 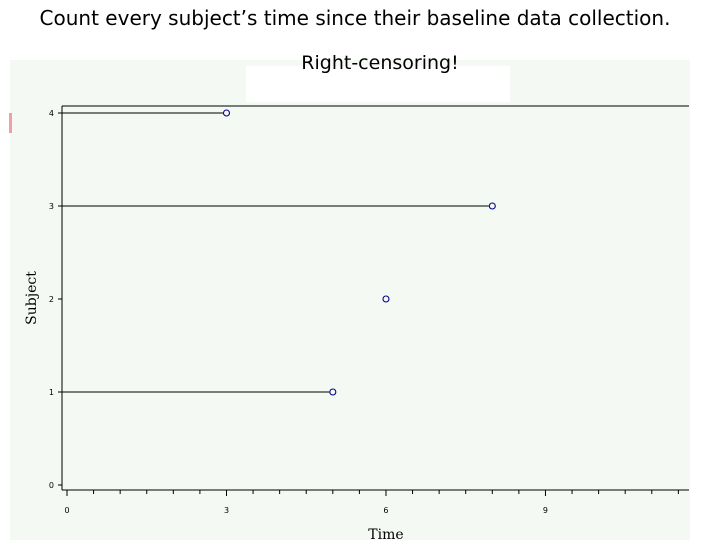 I want to click on x-tick-label: 0, so click(x=66, y=510).